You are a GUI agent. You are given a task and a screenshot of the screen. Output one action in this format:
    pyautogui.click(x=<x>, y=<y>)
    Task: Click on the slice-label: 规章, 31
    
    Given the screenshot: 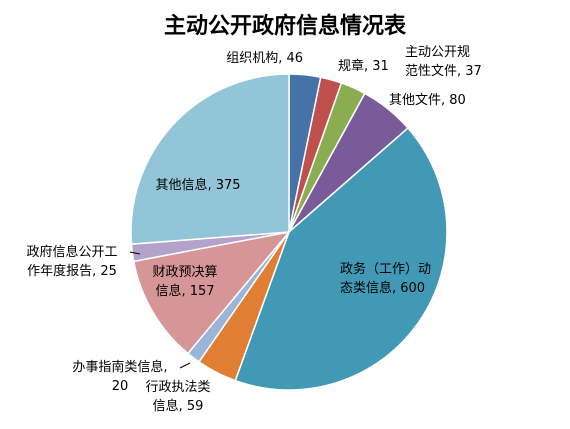 What is the action you would take?
    pyautogui.click(x=363, y=66)
    